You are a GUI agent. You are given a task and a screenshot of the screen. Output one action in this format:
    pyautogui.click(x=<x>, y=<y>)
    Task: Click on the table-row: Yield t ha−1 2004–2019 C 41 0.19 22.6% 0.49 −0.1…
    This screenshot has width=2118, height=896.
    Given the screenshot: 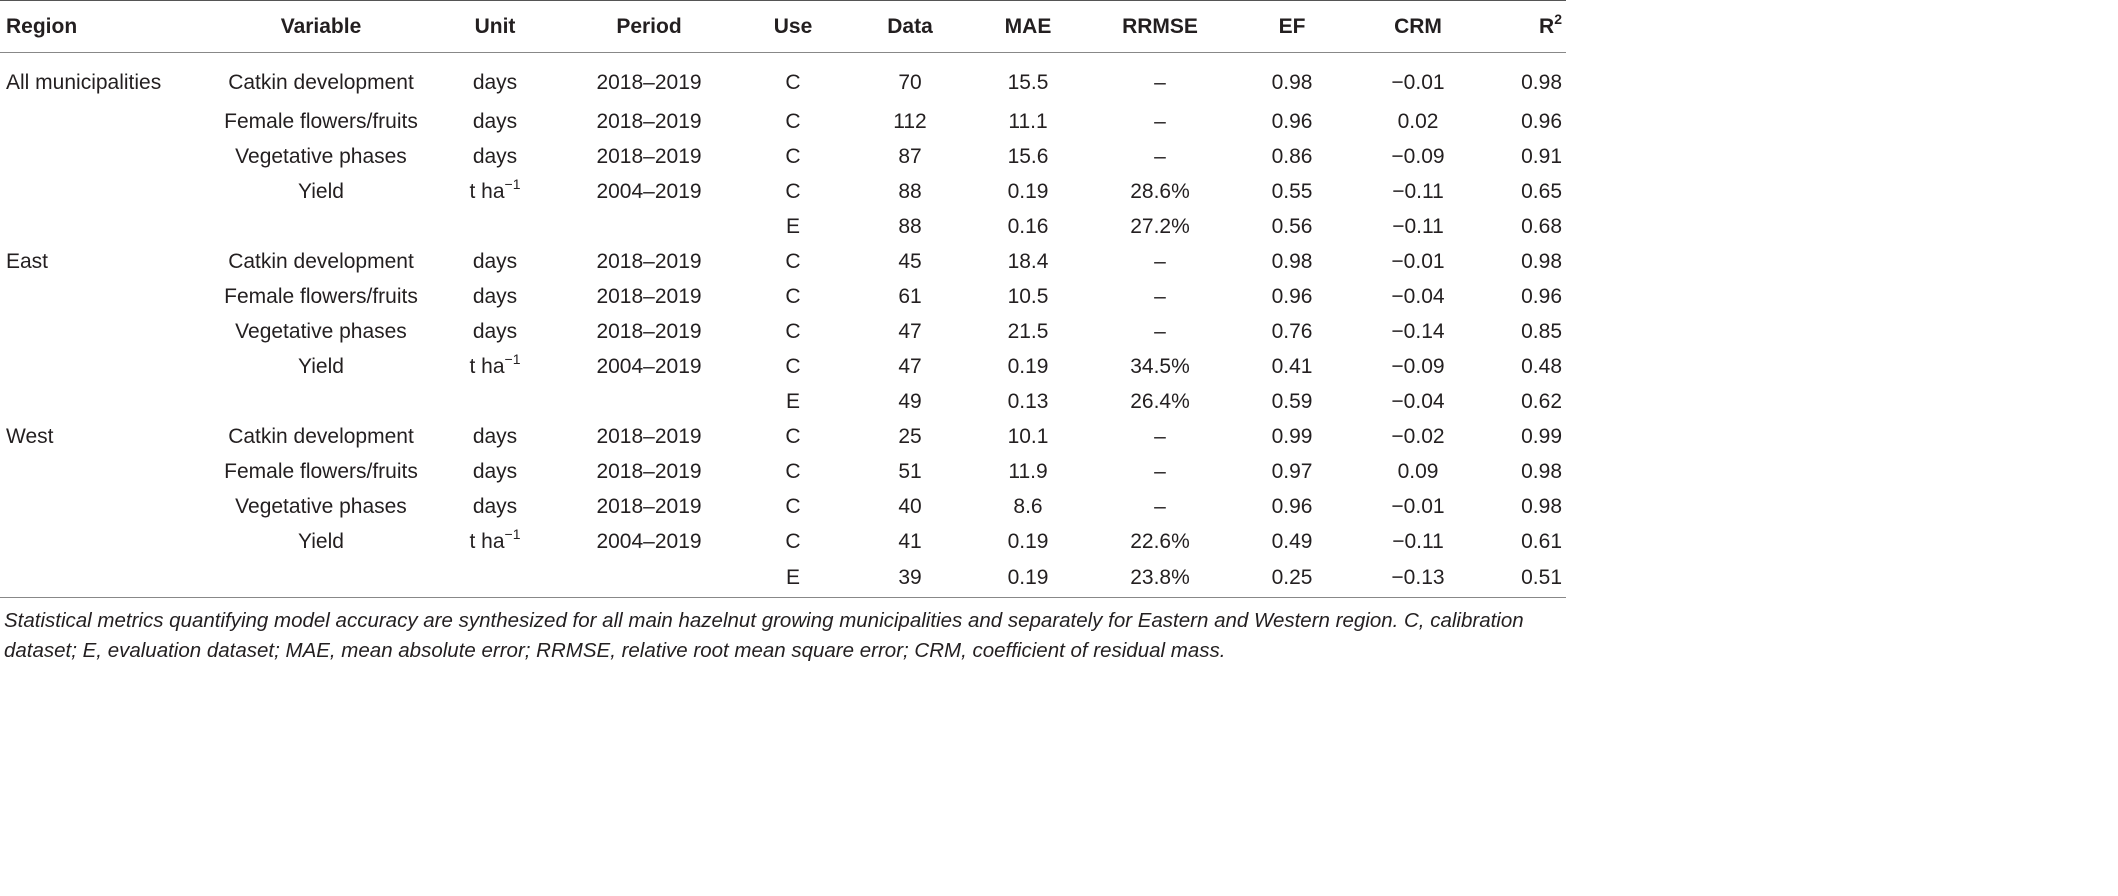 What is the action you would take?
    pyautogui.click(x=783, y=542)
    